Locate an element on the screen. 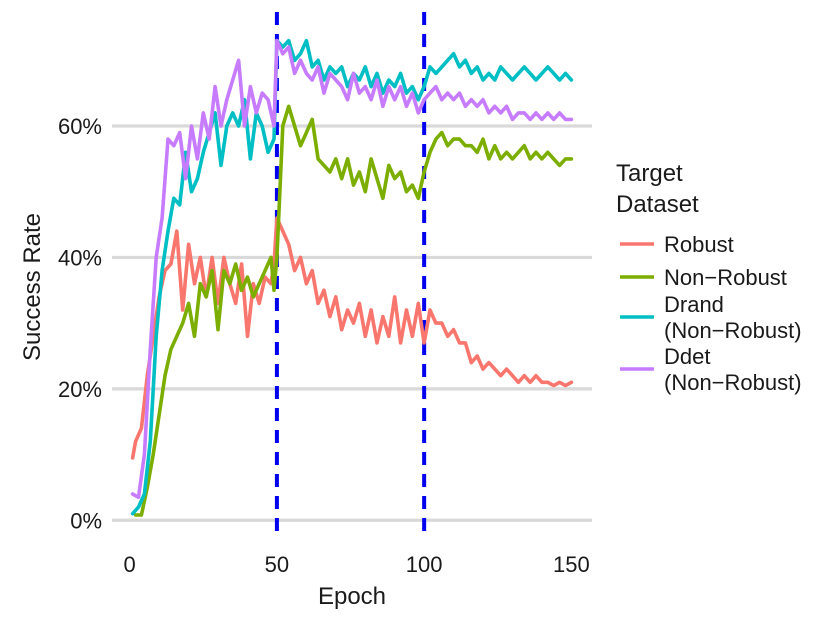 The width and height of the screenshot is (830, 624). x-tick-label: 100 is located at coordinates (424, 564).